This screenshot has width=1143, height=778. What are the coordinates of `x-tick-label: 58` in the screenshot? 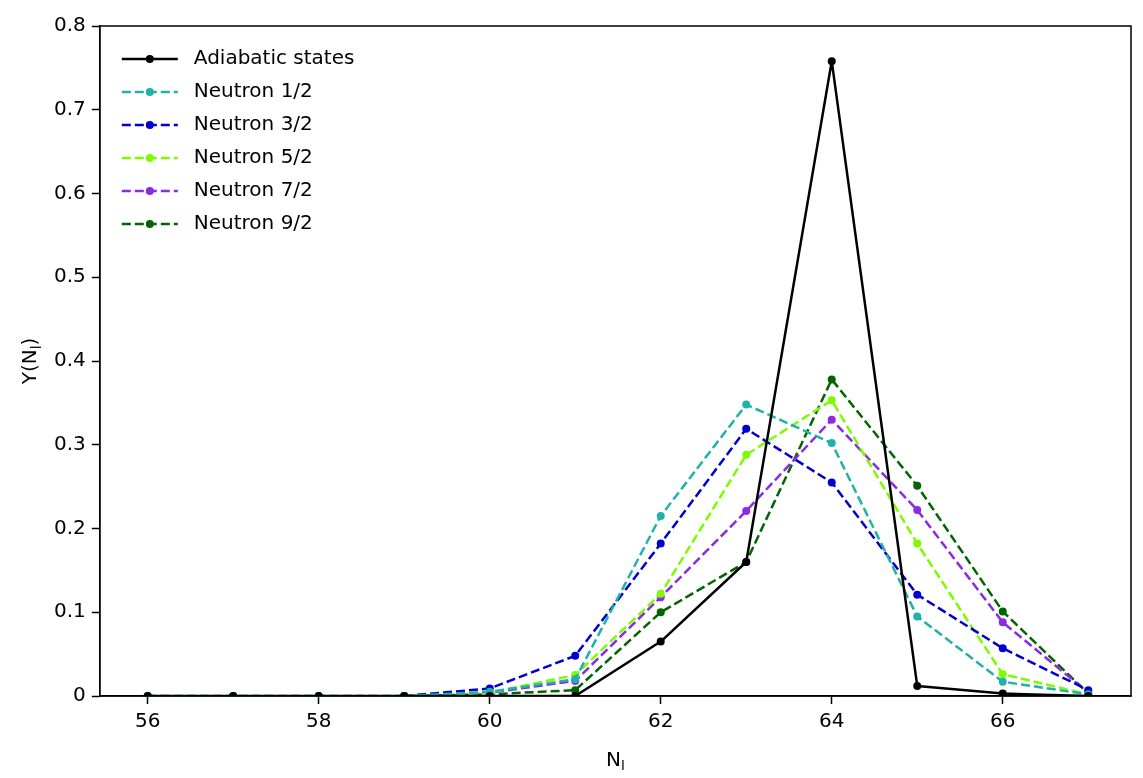 It's located at (318, 720).